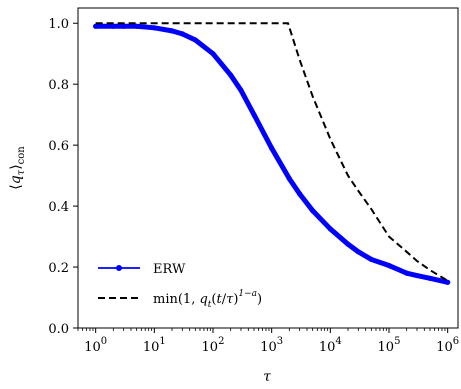 The height and width of the screenshot is (389, 461). Describe the element at coordinates (58, 85) in the screenshot. I see `y-tick-label: 0.8` at that location.